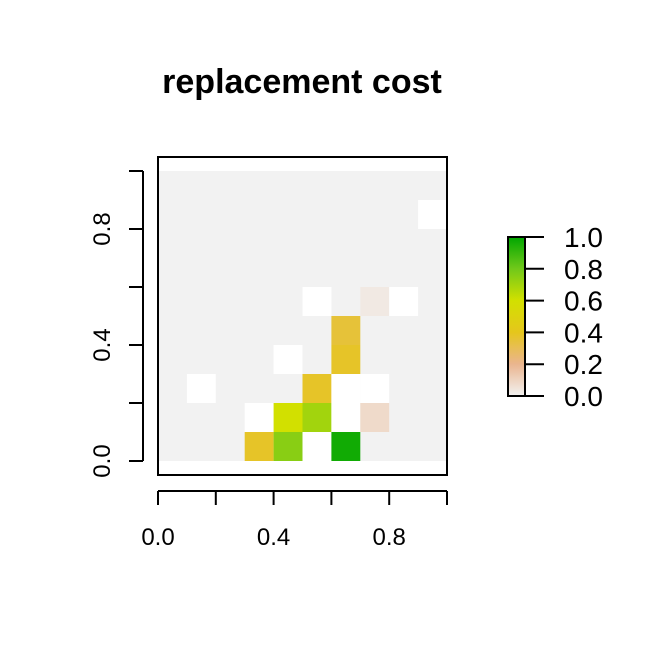  Describe the element at coordinates (583, 237) in the screenshot. I see `colorbar-tick-label: 1.0` at that location.